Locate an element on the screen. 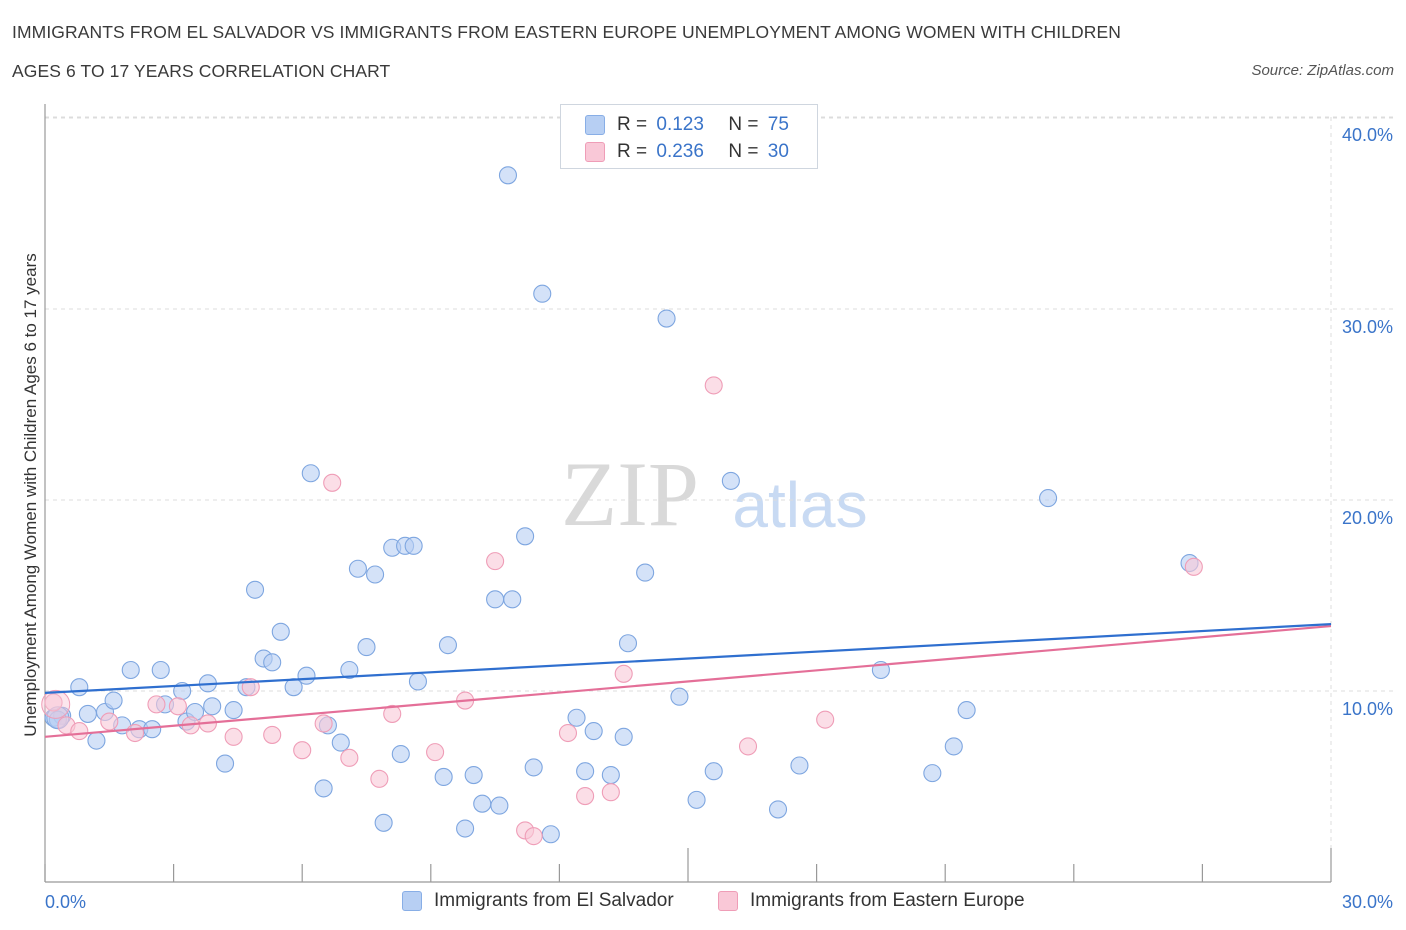 The width and height of the screenshot is (1406, 930). bottom-legend-eastern-europe: Immigrants from Eastern Europe is located at coordinates (871, 901).